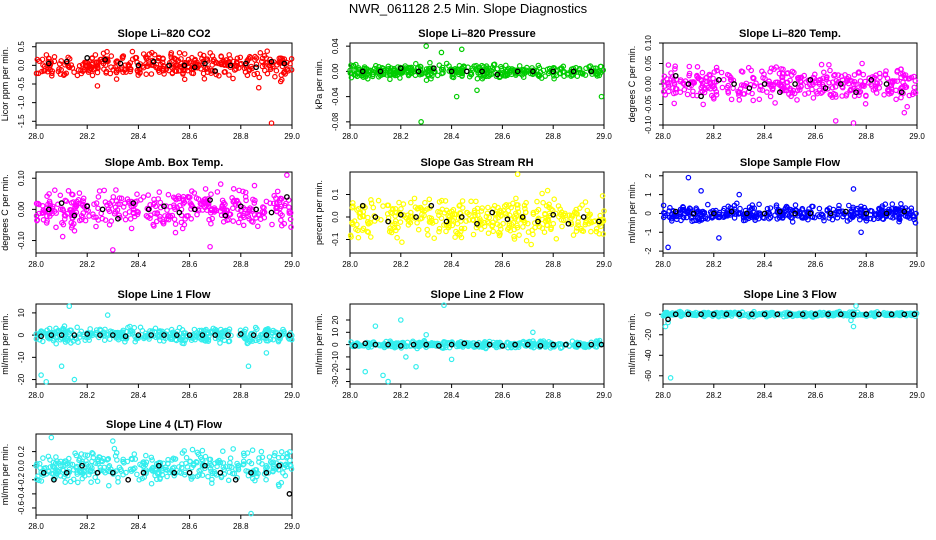 The image size is (936, 540). What do you see at coordinates (21, 312) in the screenshot?
I see `y-tick-label: 10` at bounding box center [21, 312].